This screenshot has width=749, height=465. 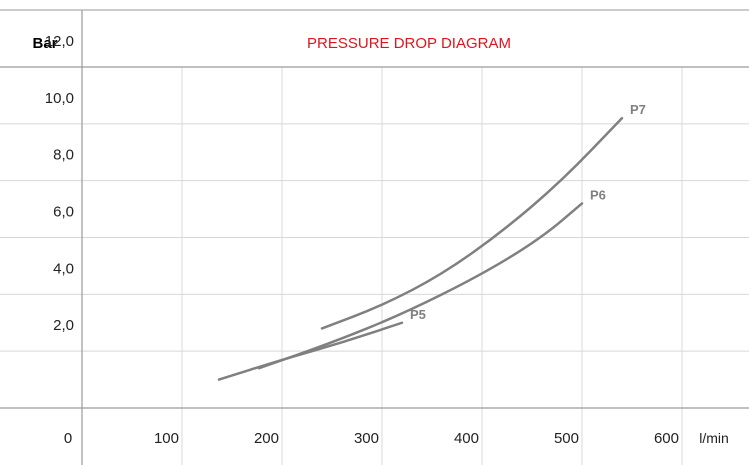 What do you see at coordinates (63, 155) in the screenshot?
I see `y-tick-label: 8,0` at bounding box center [63, 155].